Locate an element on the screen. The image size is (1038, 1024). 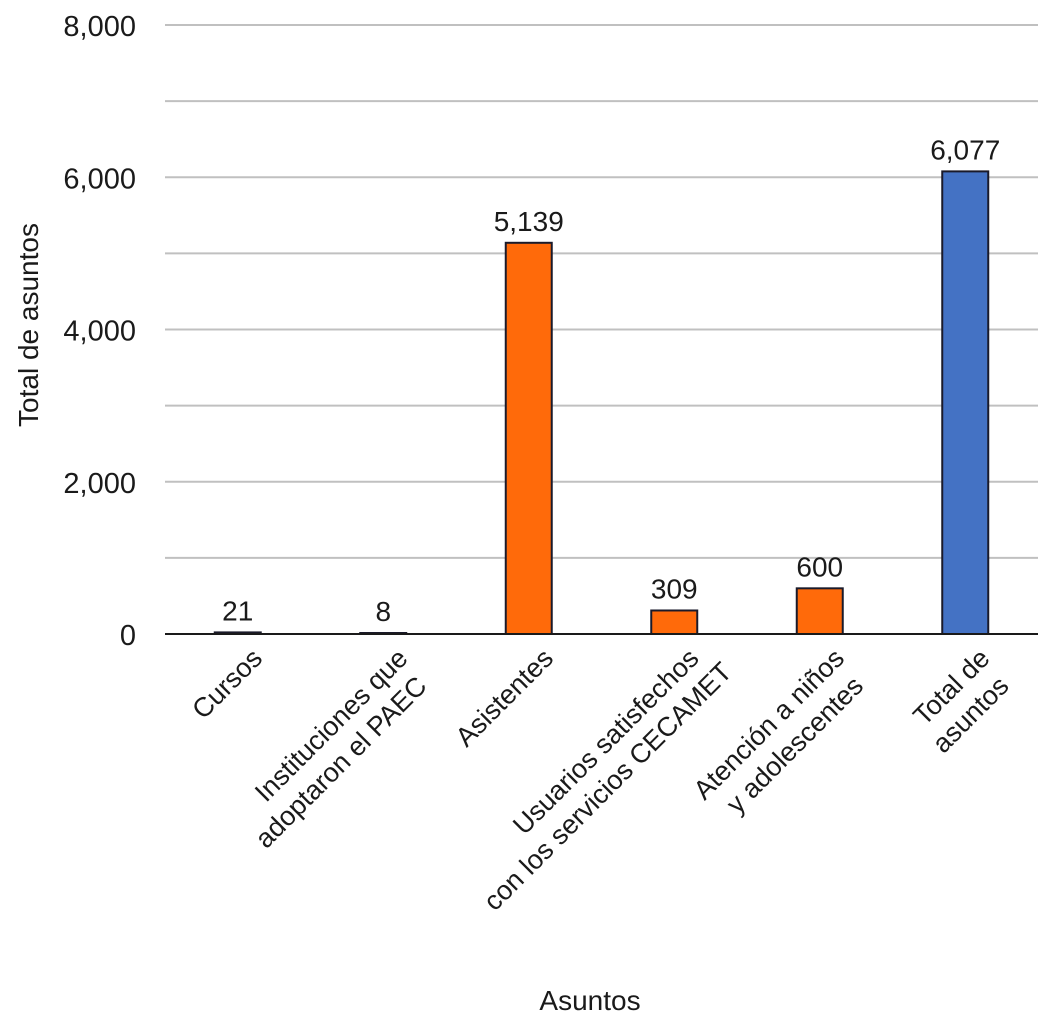
data-label: 6,077 is located at coordinates (965, 149).